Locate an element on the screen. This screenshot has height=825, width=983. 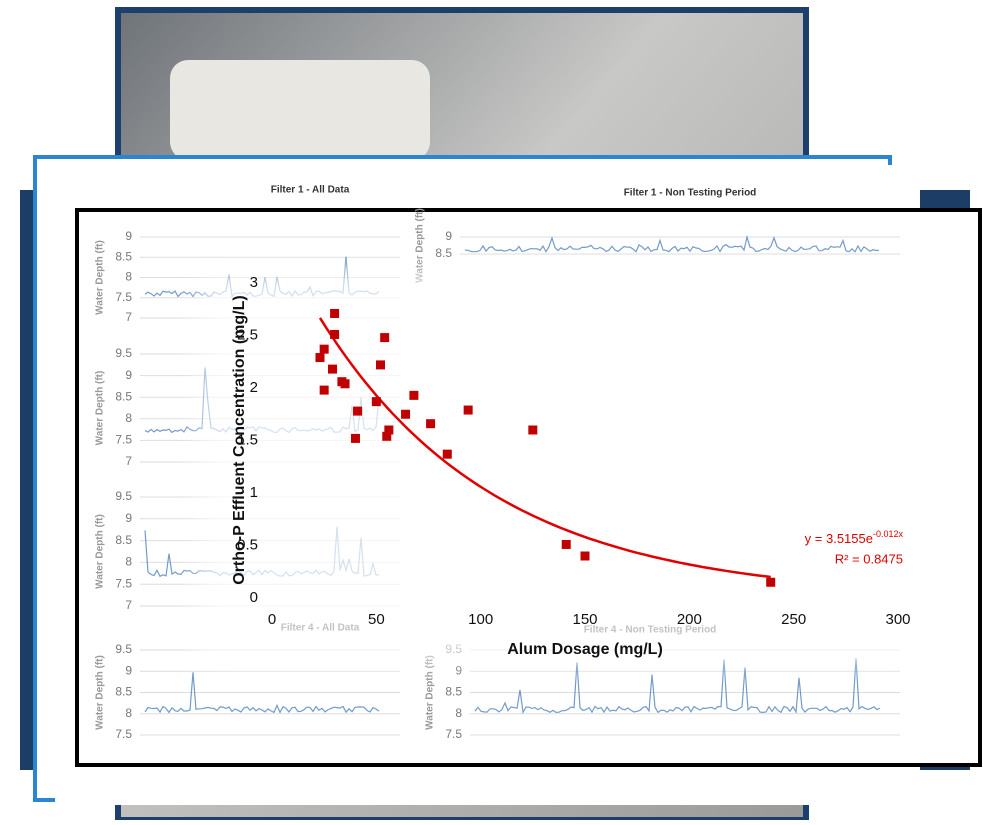
panel-title: Filter 1 - All Data is located at coordinates (310, 190).